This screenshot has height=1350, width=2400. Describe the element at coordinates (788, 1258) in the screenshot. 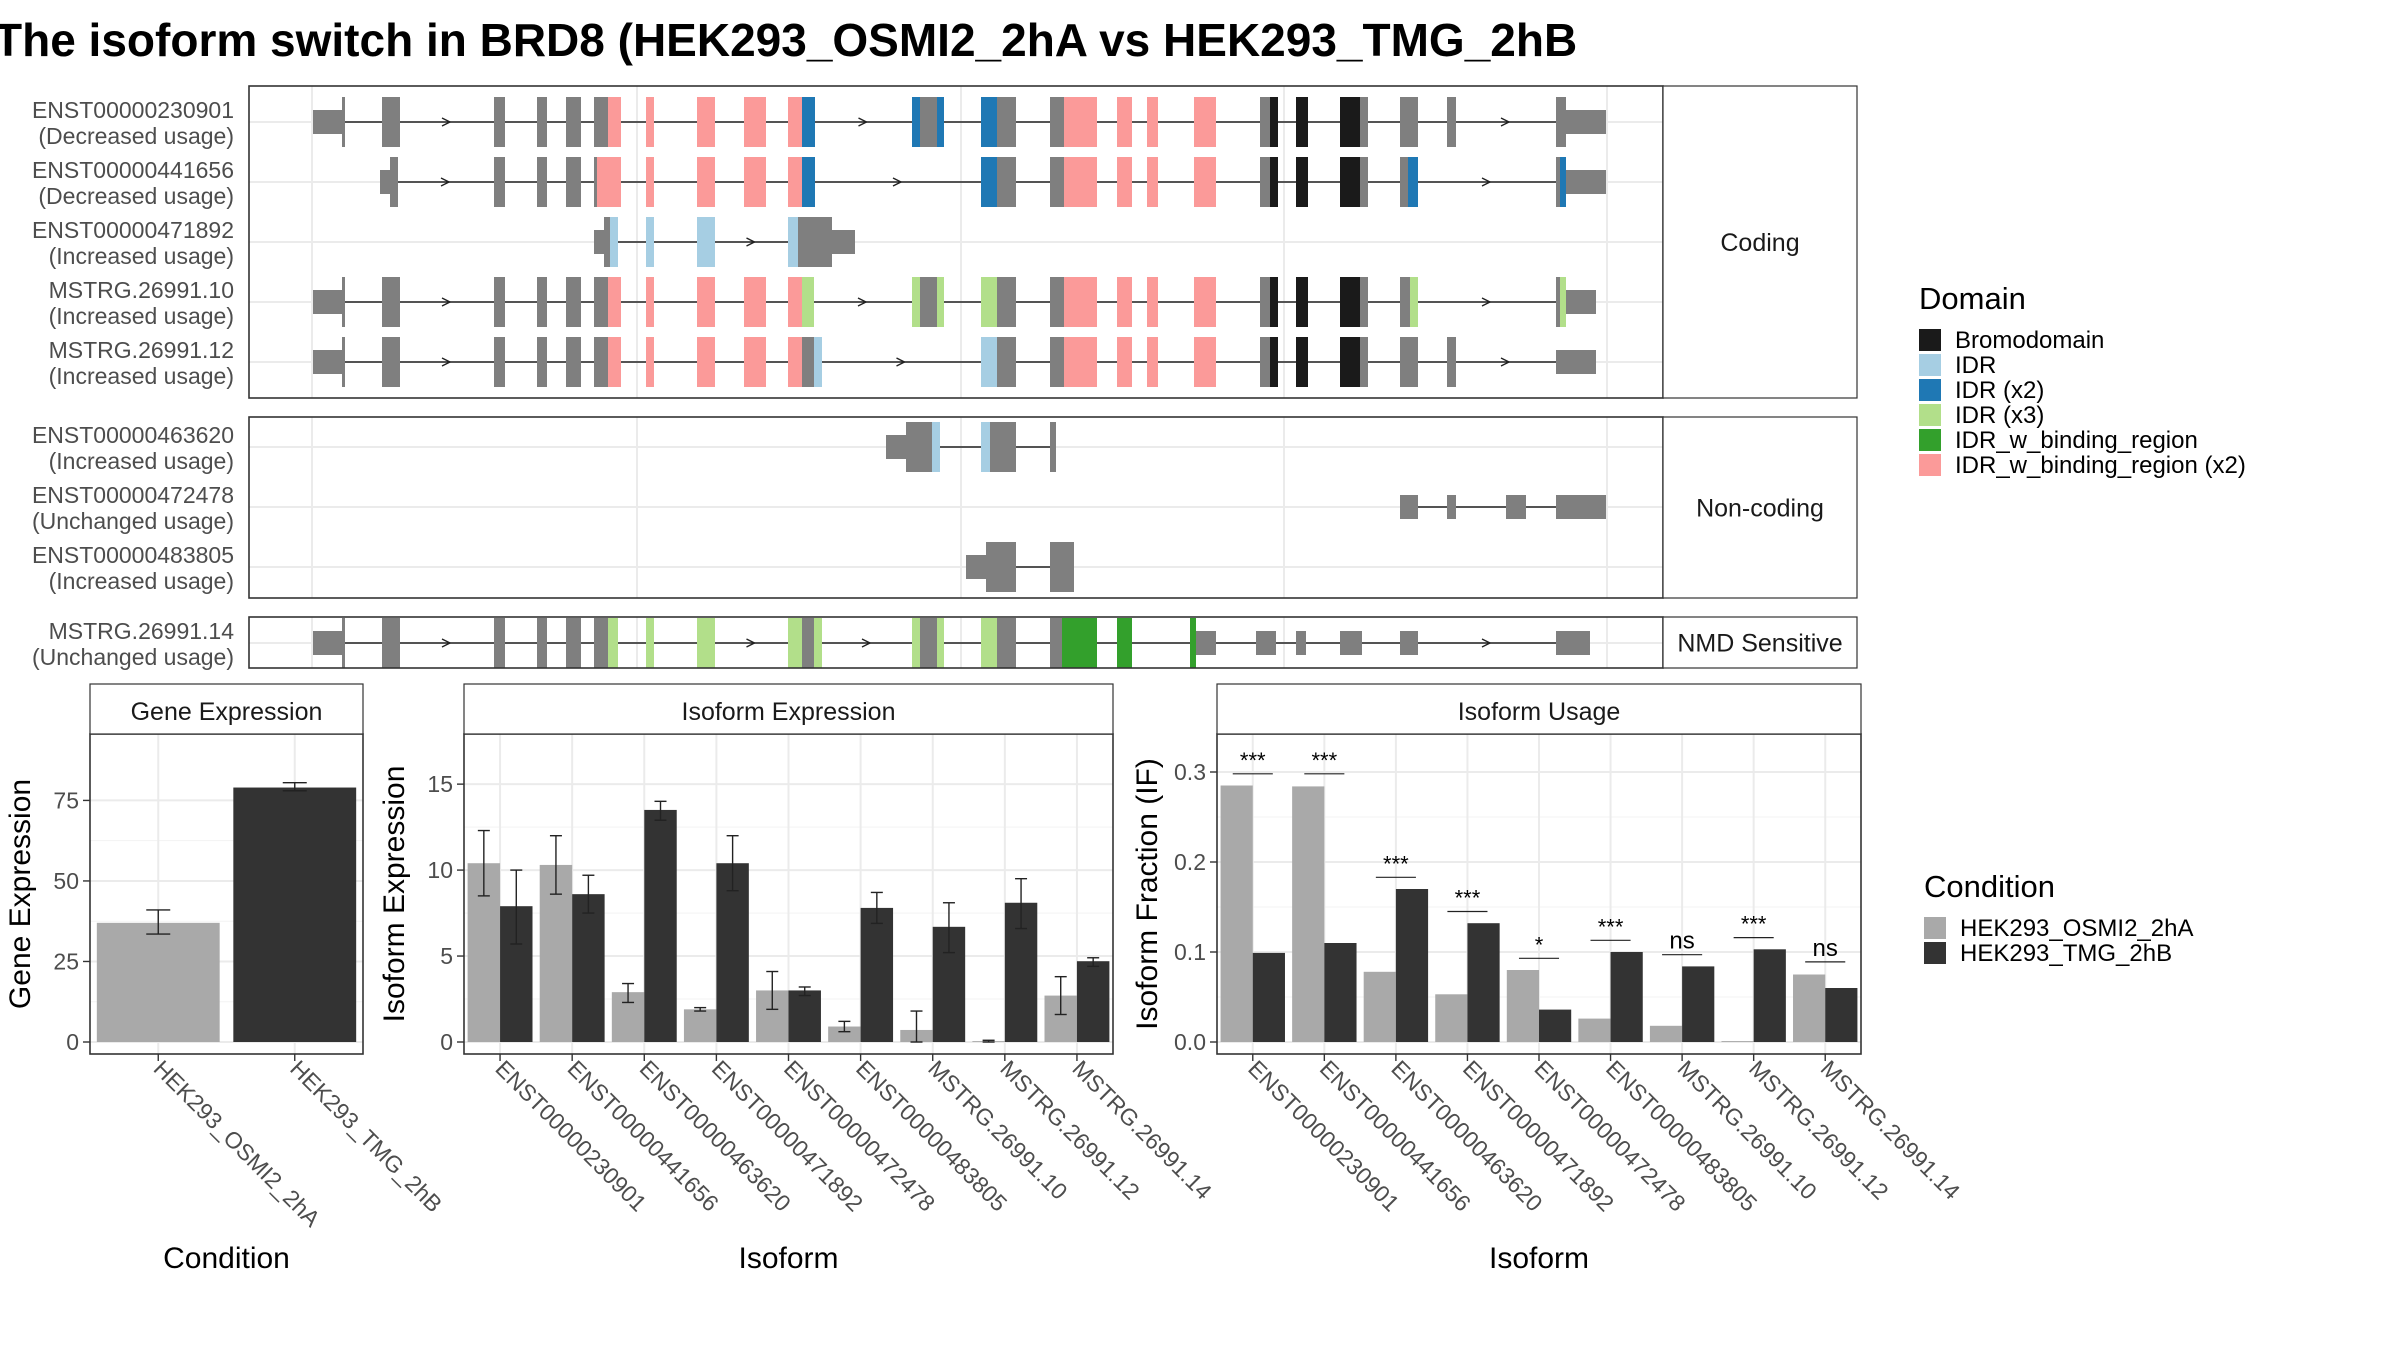

I see `x-axis-label: Isoform` at that location.